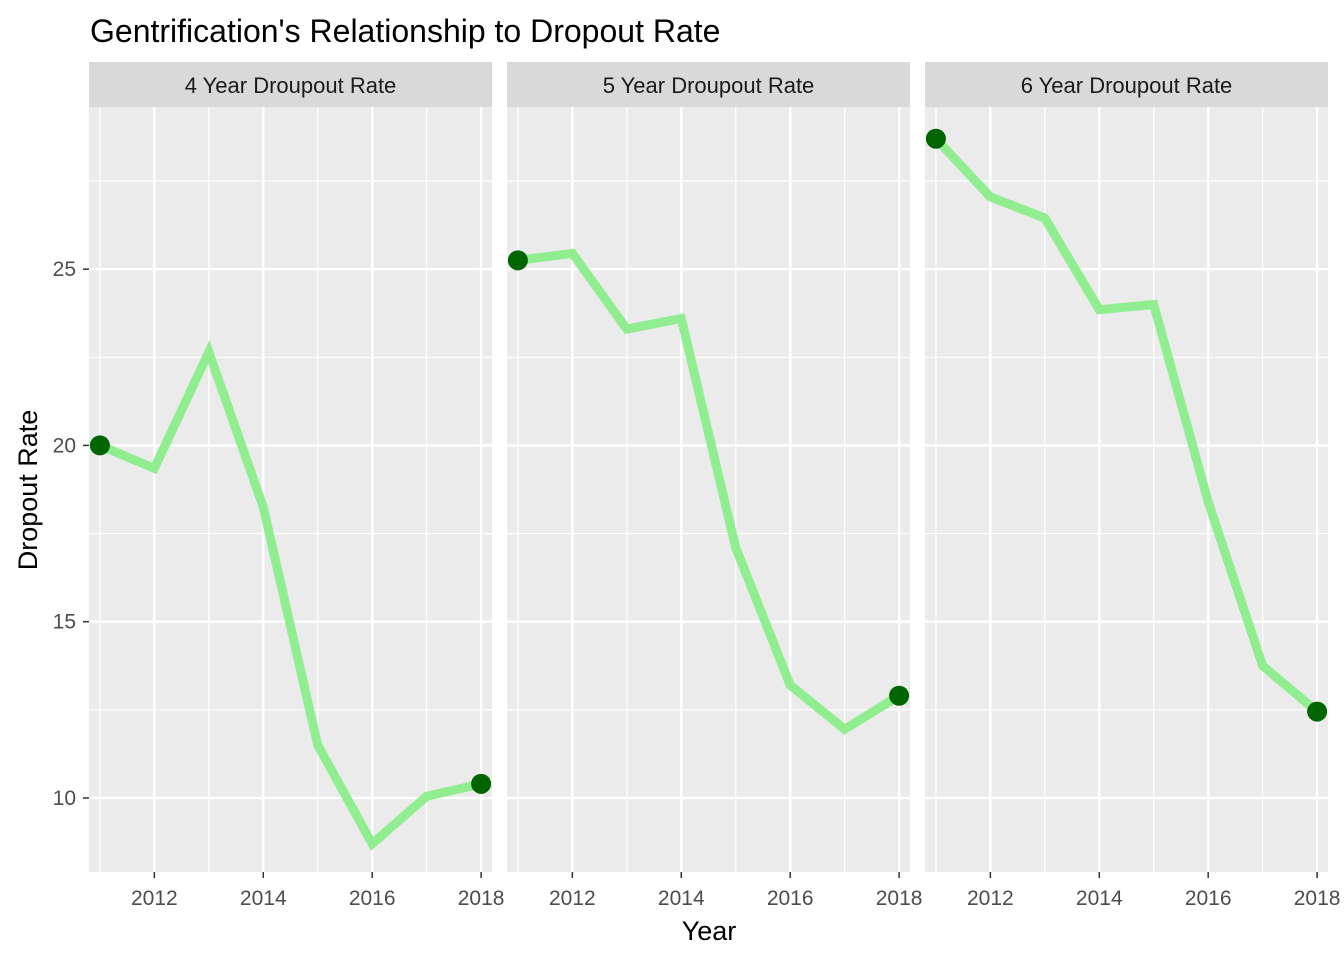 The height and width of the screenshot is (960, 1344). I want to click on series-line, so click(709, 491).